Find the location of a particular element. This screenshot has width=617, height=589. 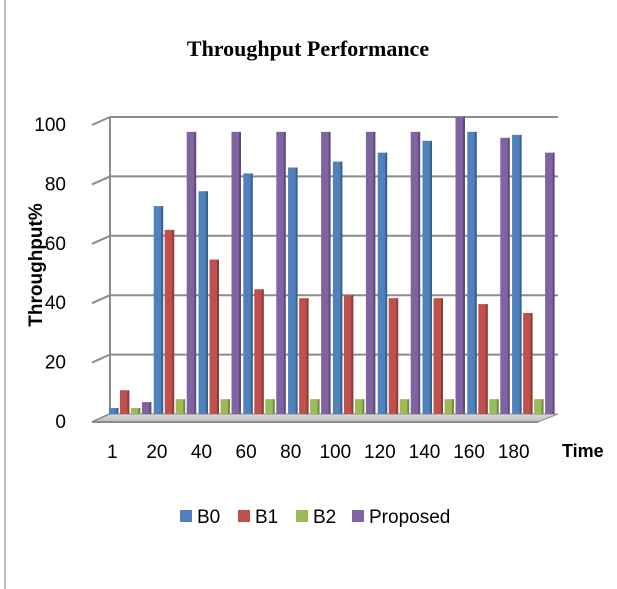

x-tick-label: 40 is located at coordinates (201, 452).